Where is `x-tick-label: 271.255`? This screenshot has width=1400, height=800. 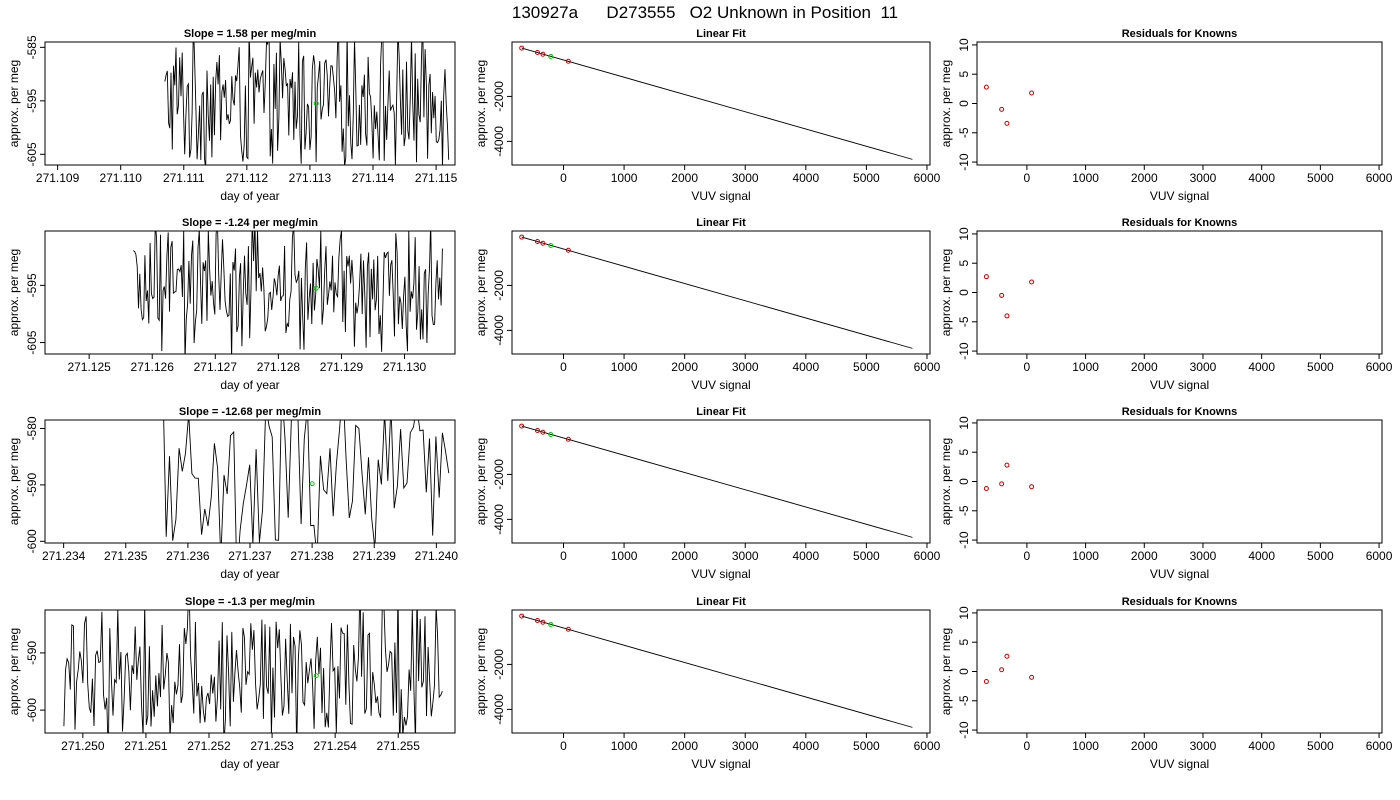 x-tick-label: 271.255 is located at coordinates (399, 746).